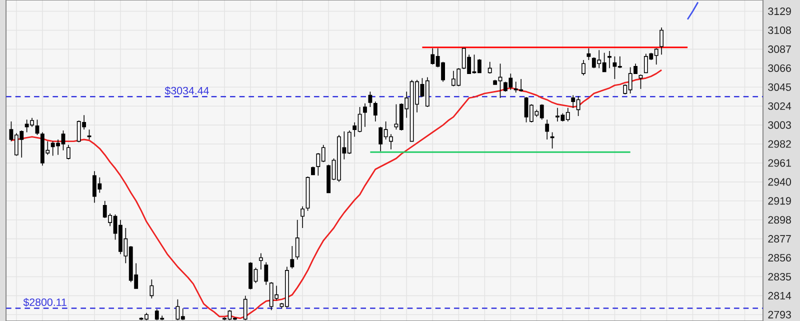 The image size is (800, 321). What do you see at coordinates (779, 314) in the screenshot?
I see `y-tick-label: 2793` at bounding box center [779, 314].